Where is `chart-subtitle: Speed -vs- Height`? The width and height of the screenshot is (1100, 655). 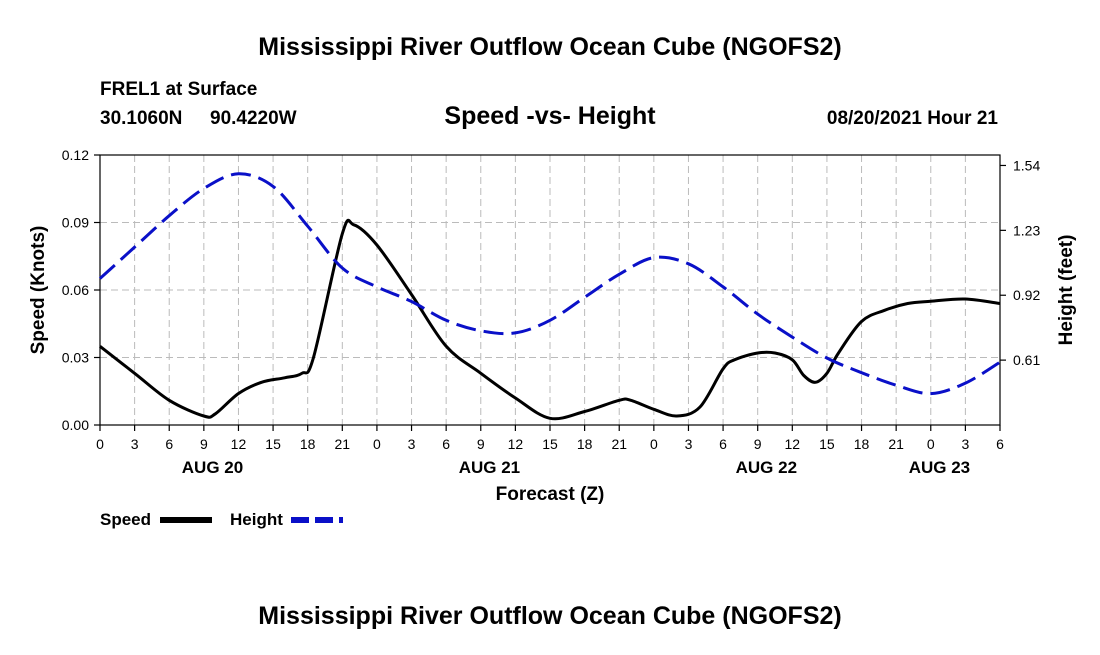 chart-subtitle: Speed -vs- Height is located at coordinates (550, 116).